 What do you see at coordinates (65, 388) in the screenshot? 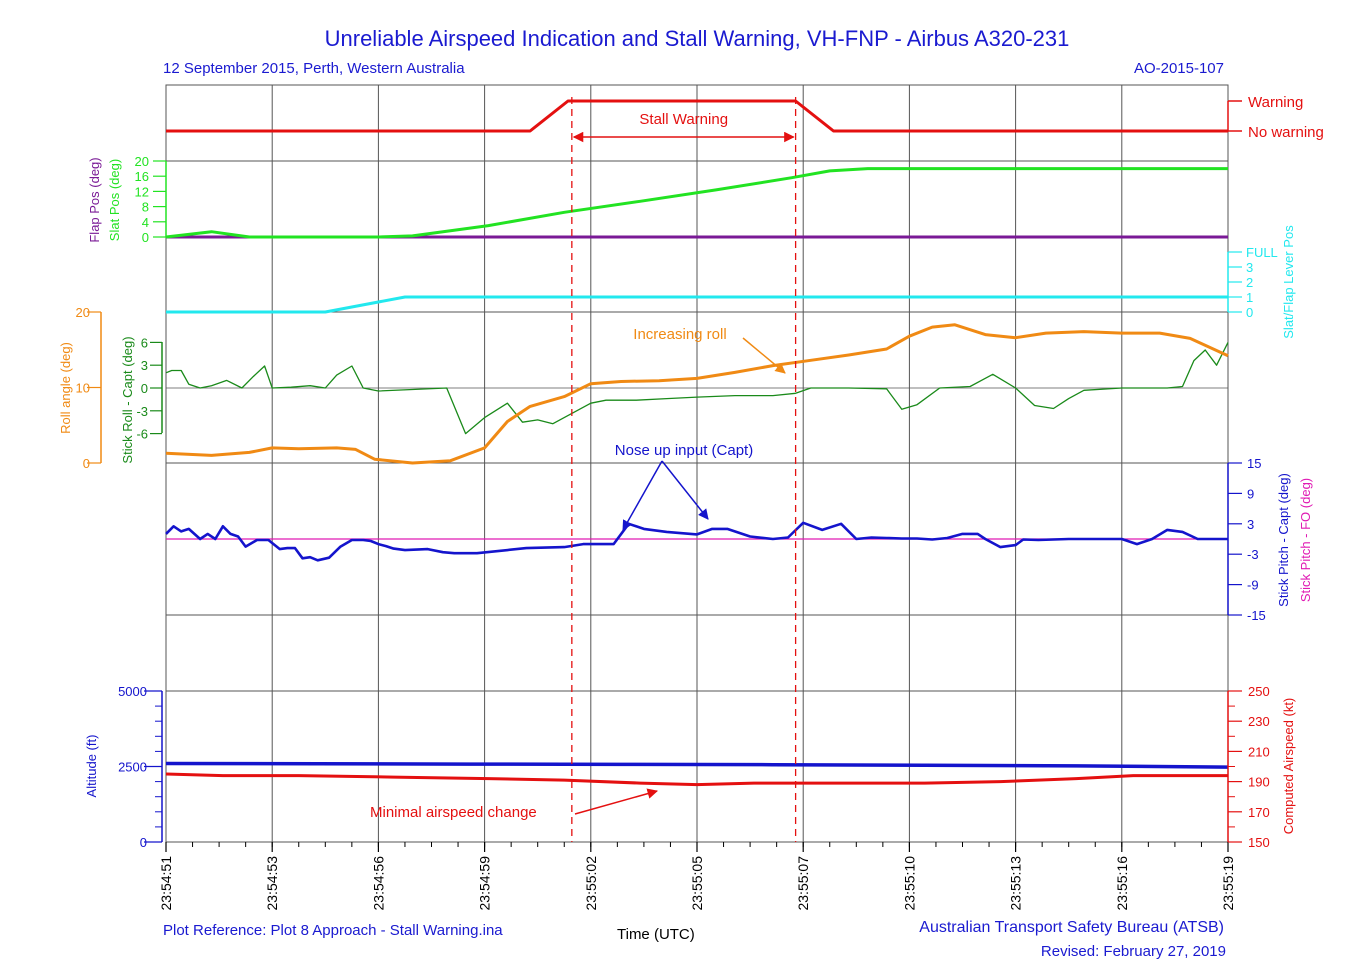
I see `roll-axis-label: Roll angle (deg)` at bounding box center [65, 388].